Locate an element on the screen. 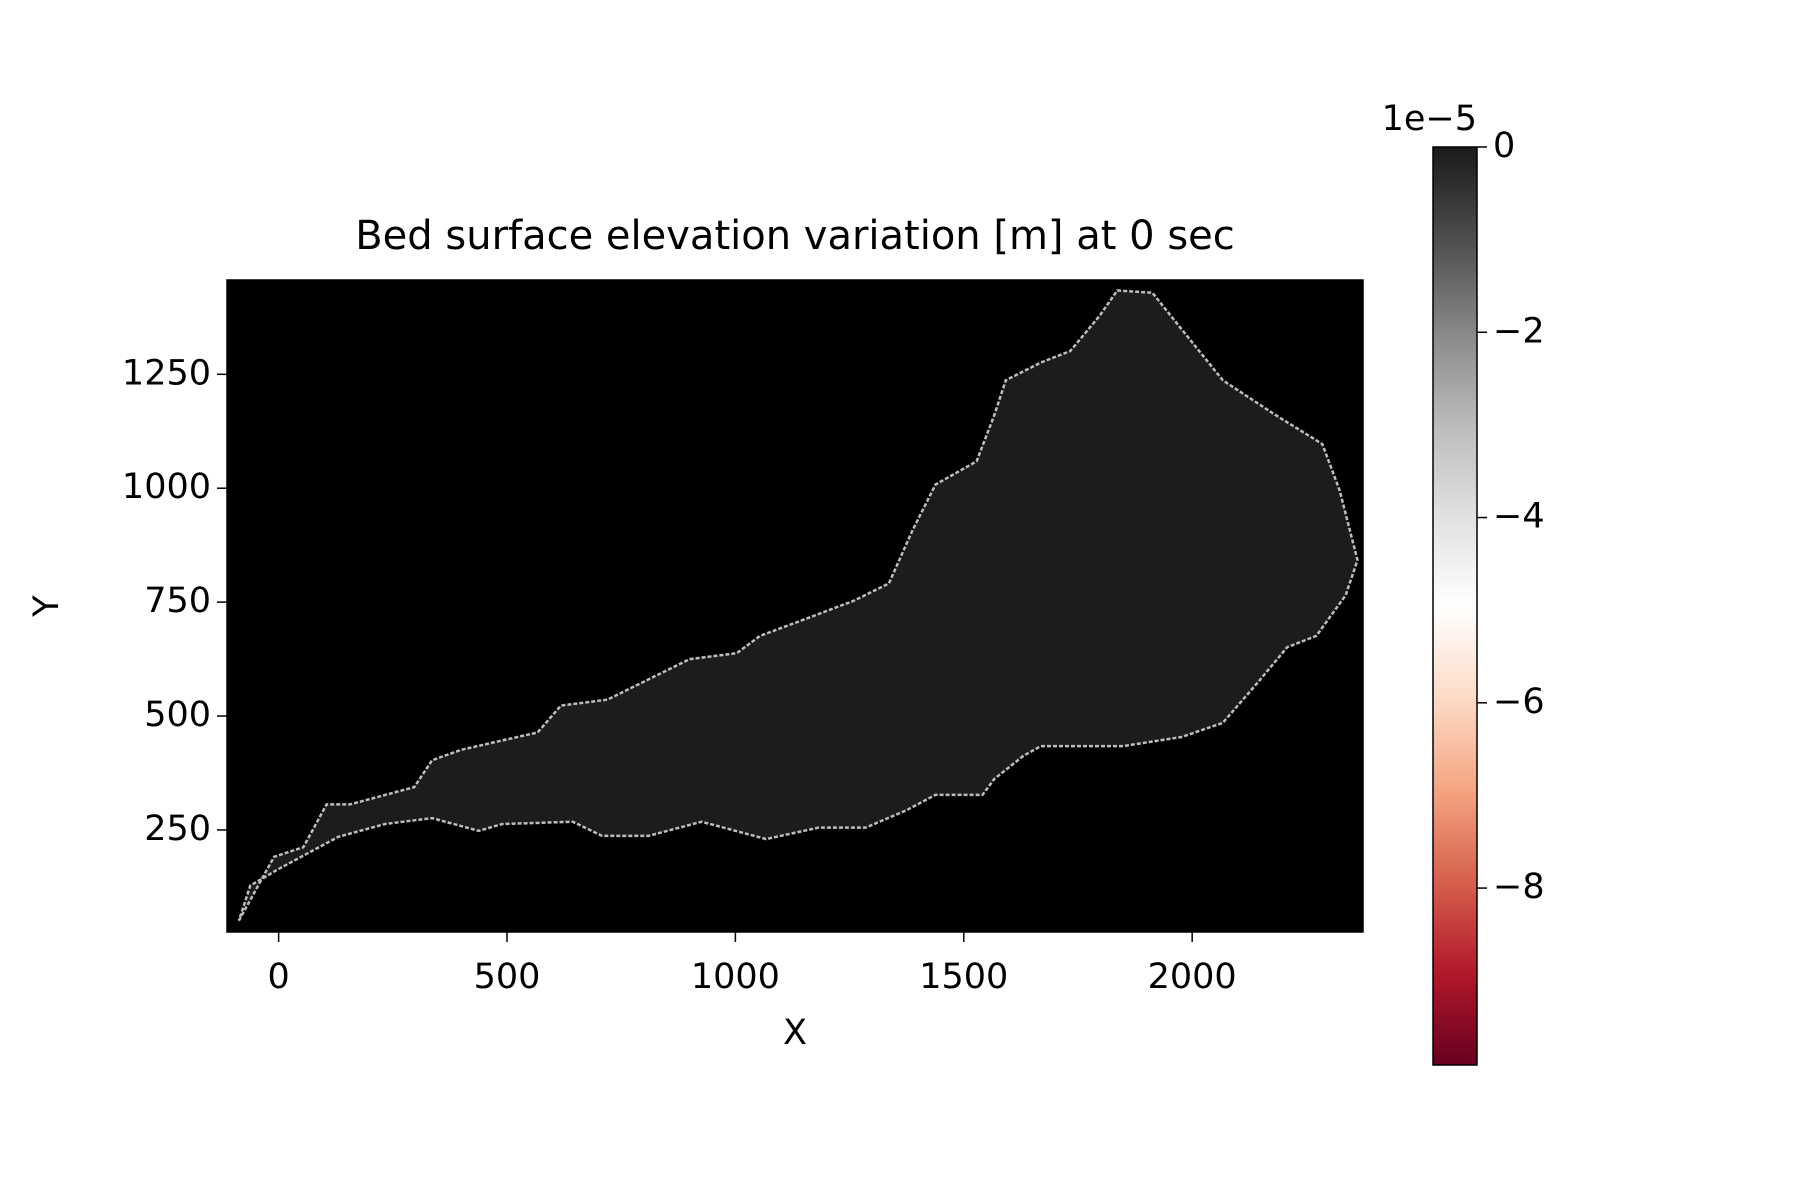  x-tick-label: 500 is located at coordinates (507, 977).